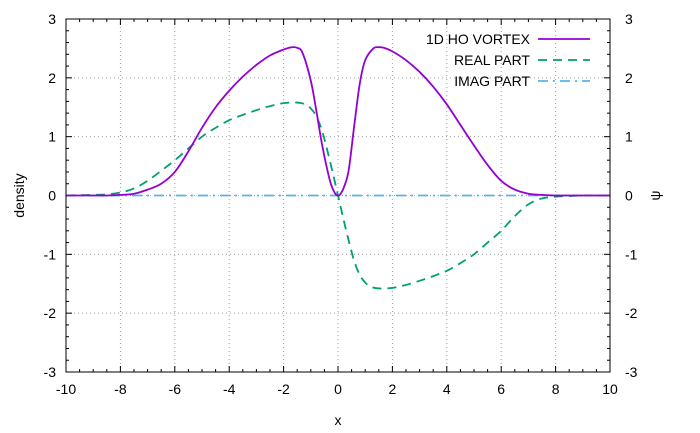 Image resolution: width=700 pixels, height=433 pixels. Describe the element at coordinates (501, 389) in the screenshot. I see `x-tick-label: 6` at that location.